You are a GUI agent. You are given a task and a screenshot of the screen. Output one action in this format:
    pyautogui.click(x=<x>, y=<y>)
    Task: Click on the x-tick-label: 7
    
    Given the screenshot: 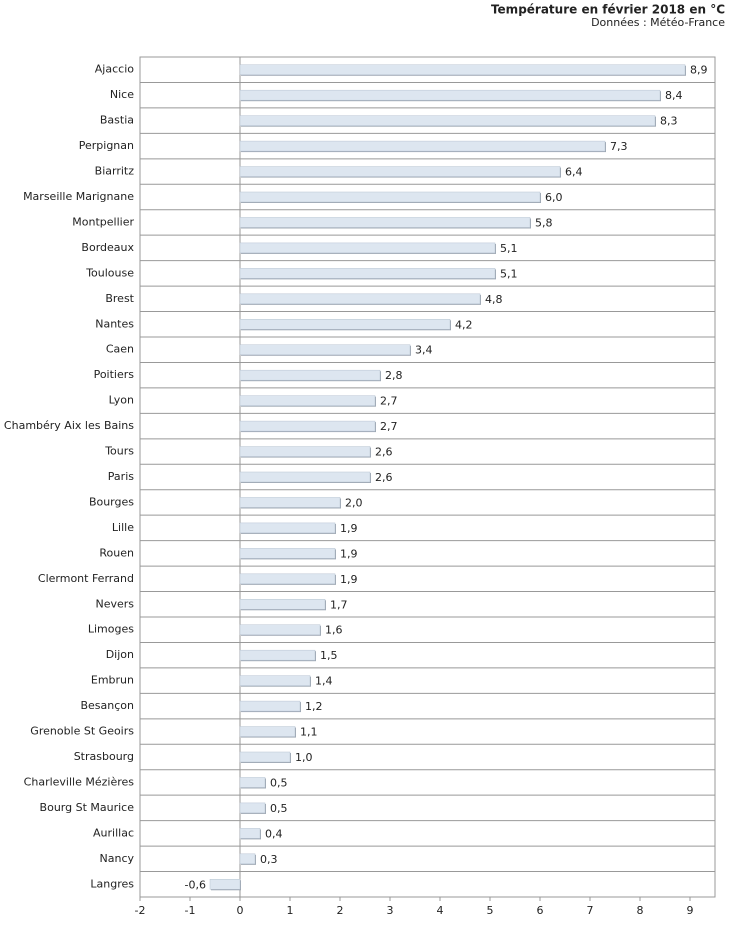 What is the action you would take?
    pyautogui.click(x=590, y=910)
    